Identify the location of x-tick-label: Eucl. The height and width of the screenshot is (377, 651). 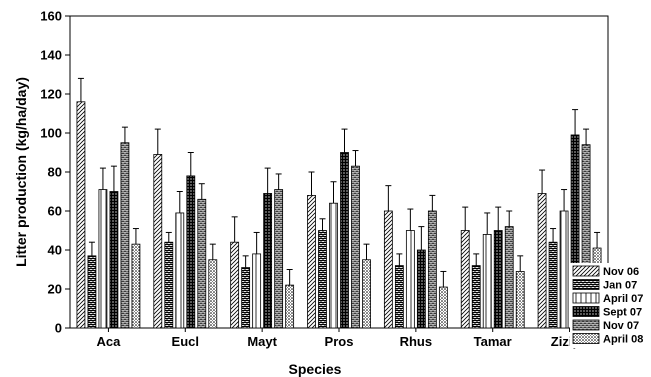
(185, 341).